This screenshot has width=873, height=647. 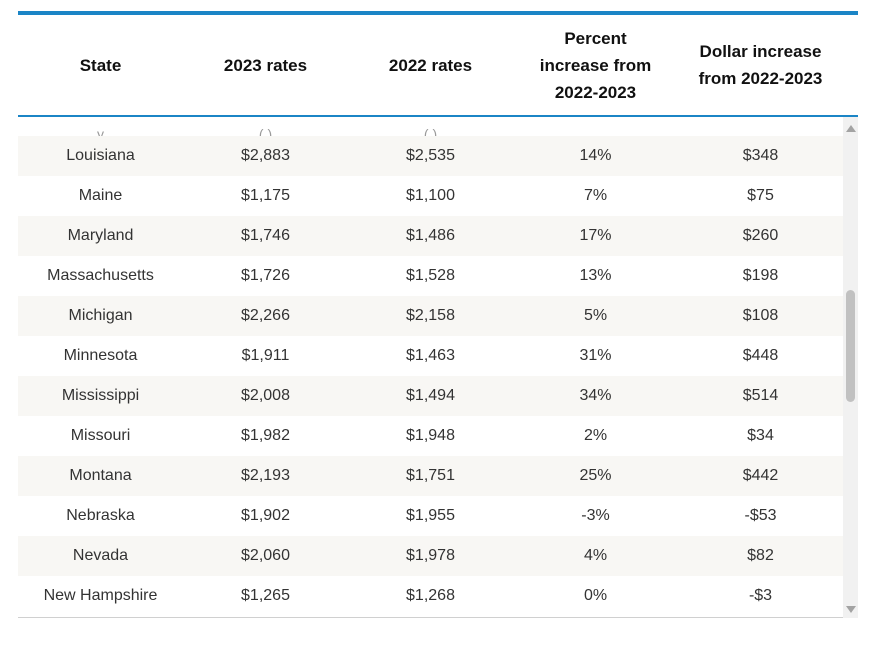 What do you see at coordinates (595, 275) in the screenshot?
I see `cell-percent-increase: 13%` at bounding box center [595, 275].